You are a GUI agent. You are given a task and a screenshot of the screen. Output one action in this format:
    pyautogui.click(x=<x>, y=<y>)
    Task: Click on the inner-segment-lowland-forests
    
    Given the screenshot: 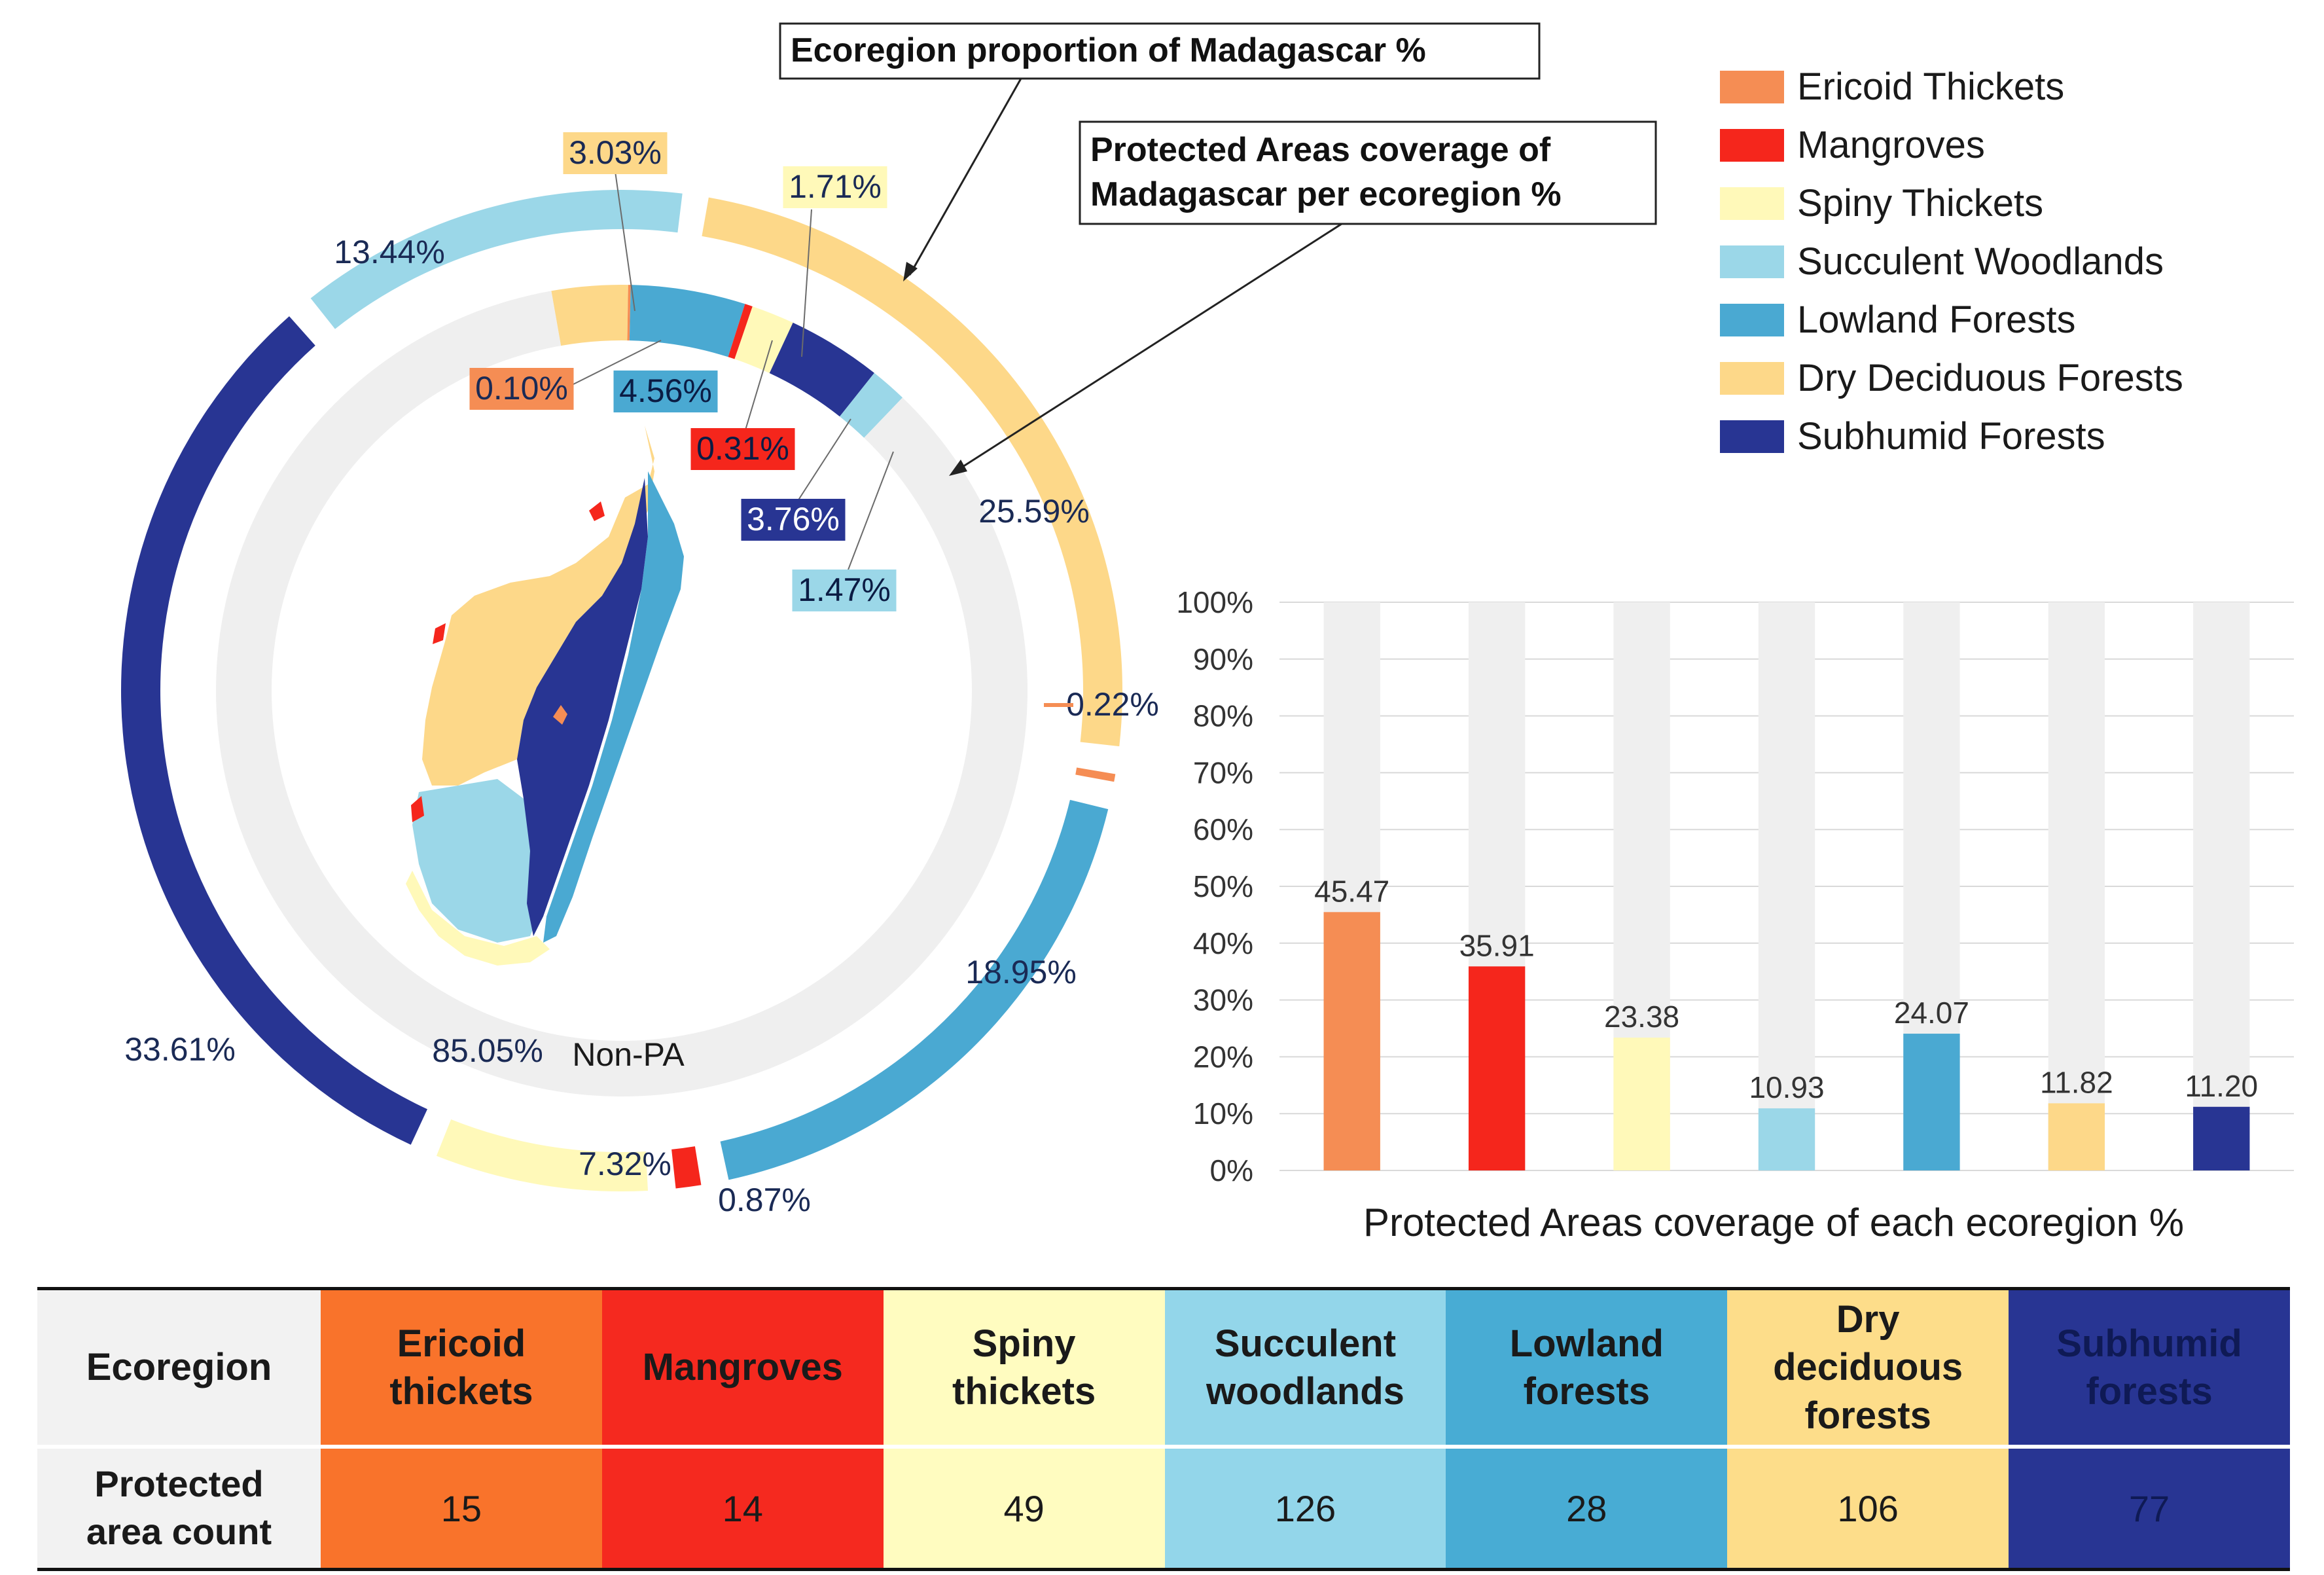 What is the action you would take?
    pyautogui.click(x=687, y=321)
    